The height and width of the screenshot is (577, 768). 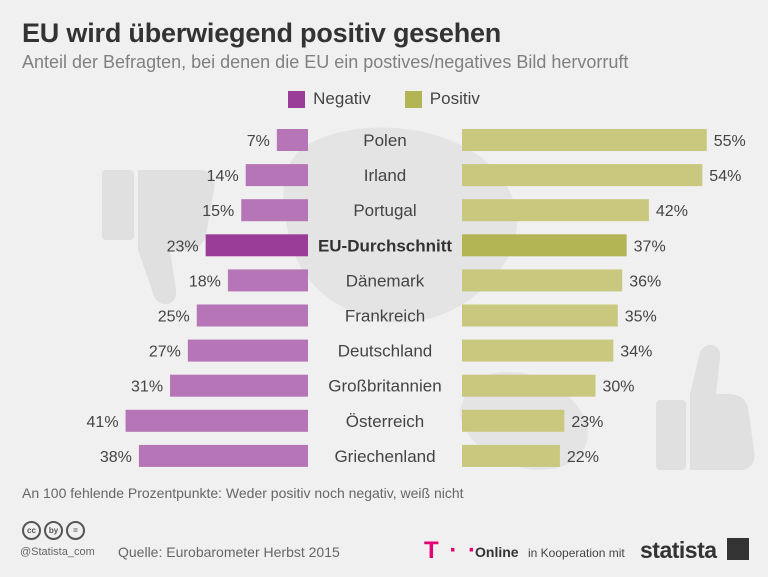 I want to click on category-label-eu-durchschnitt: EU-Durchschnitt, so click(x=385, y=245).